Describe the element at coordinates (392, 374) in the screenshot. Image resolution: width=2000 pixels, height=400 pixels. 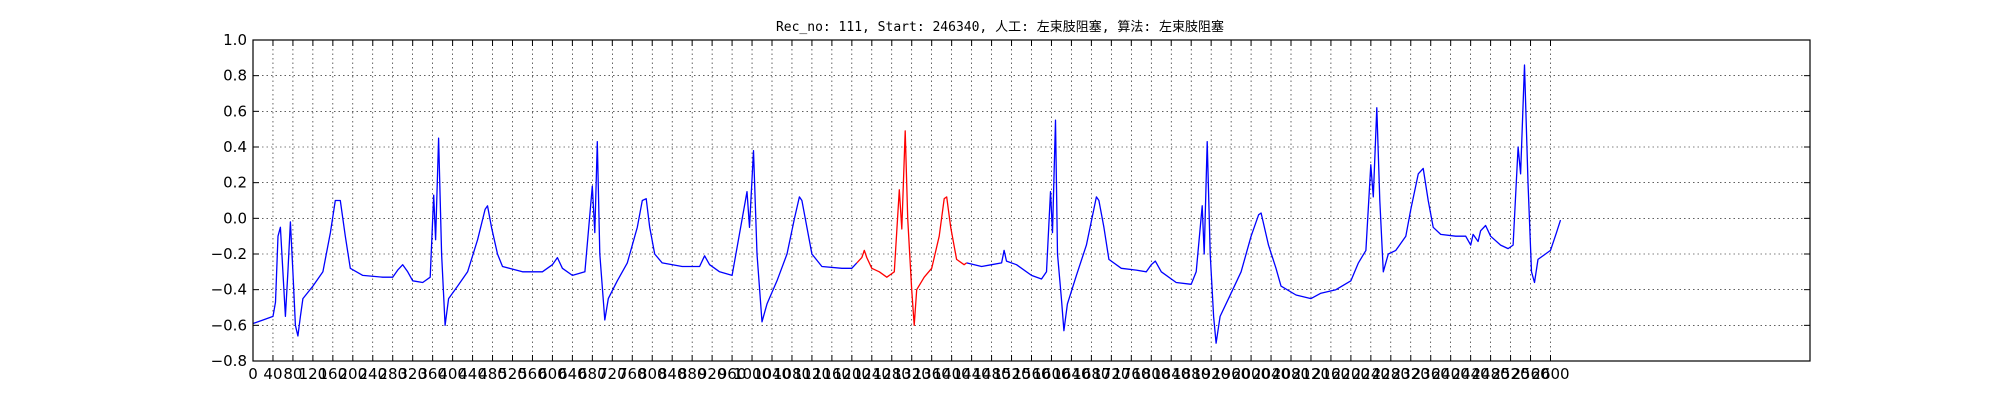
I see `x-tick-label: 280` at that location.